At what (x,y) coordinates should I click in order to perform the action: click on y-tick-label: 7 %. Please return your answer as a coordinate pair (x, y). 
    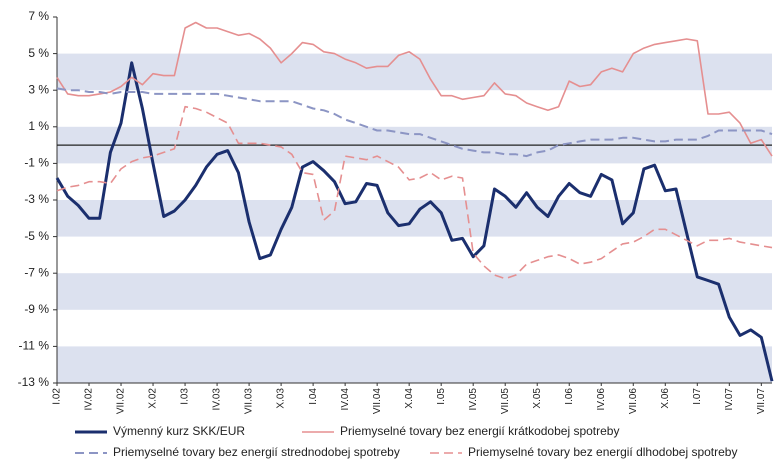
    Looking at the image, I should click on (38, 16).